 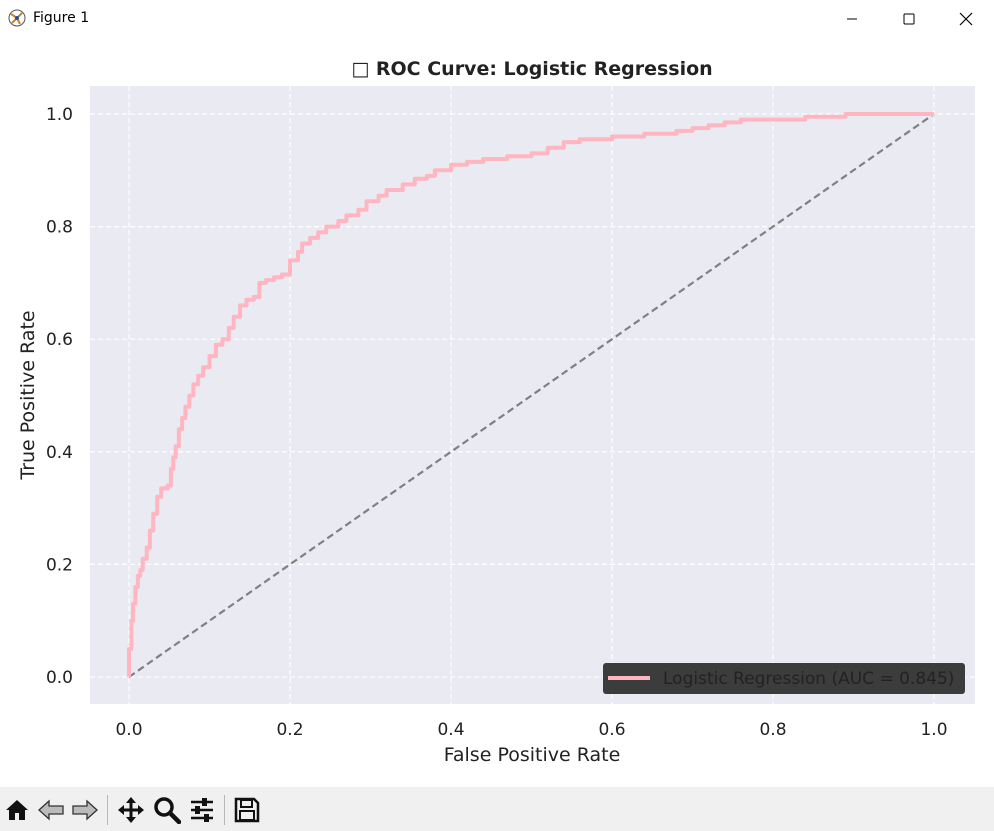 I want to click on configure-button, so click(x=202, y=810).